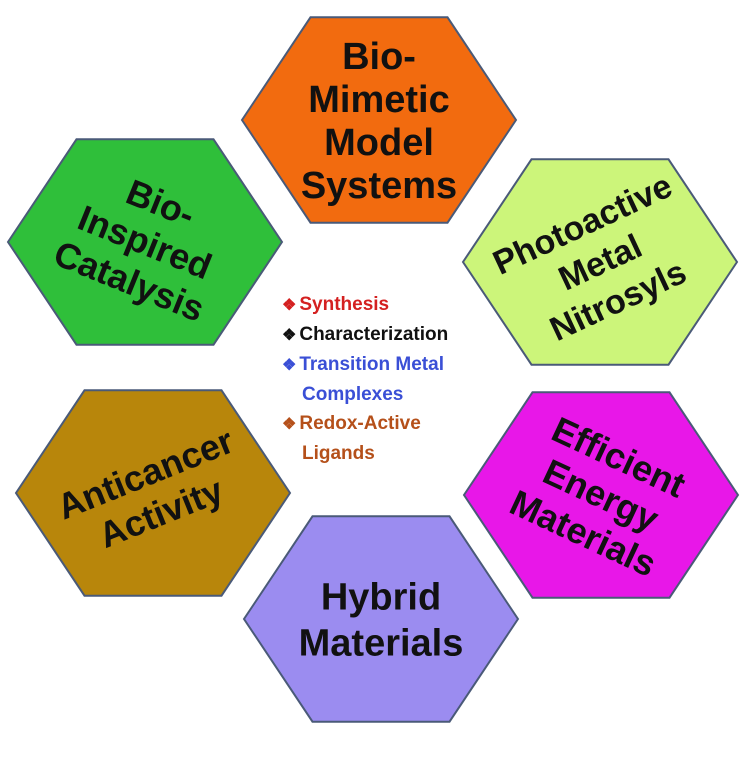 This screenshot has width=754, height=762. I want to click on center-item-text: Synthesis, so click(344, 304).